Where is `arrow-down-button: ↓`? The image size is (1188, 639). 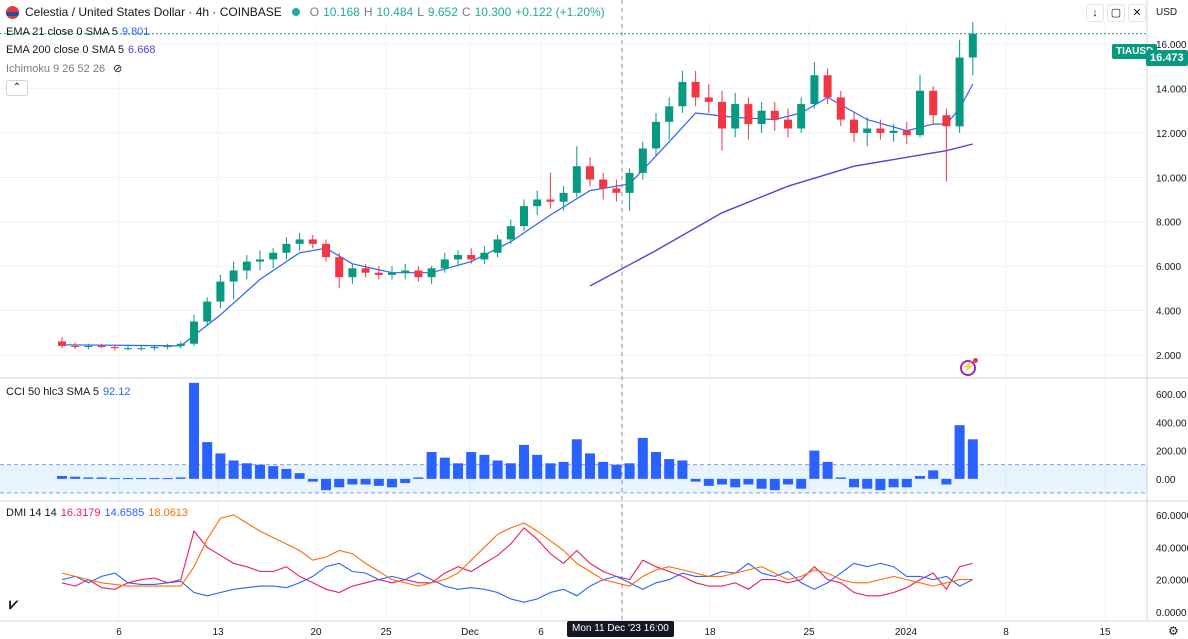 arrow-down-button: ↓ is located at coordinates (1095, 13).